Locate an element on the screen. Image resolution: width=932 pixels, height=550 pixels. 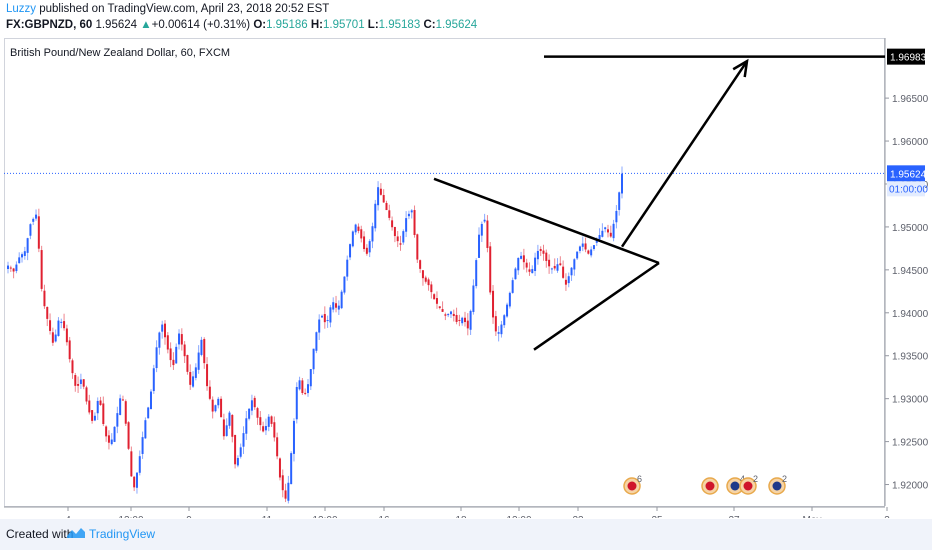
price-tick-label: 1.93500 is located at coordinates (910, 357).